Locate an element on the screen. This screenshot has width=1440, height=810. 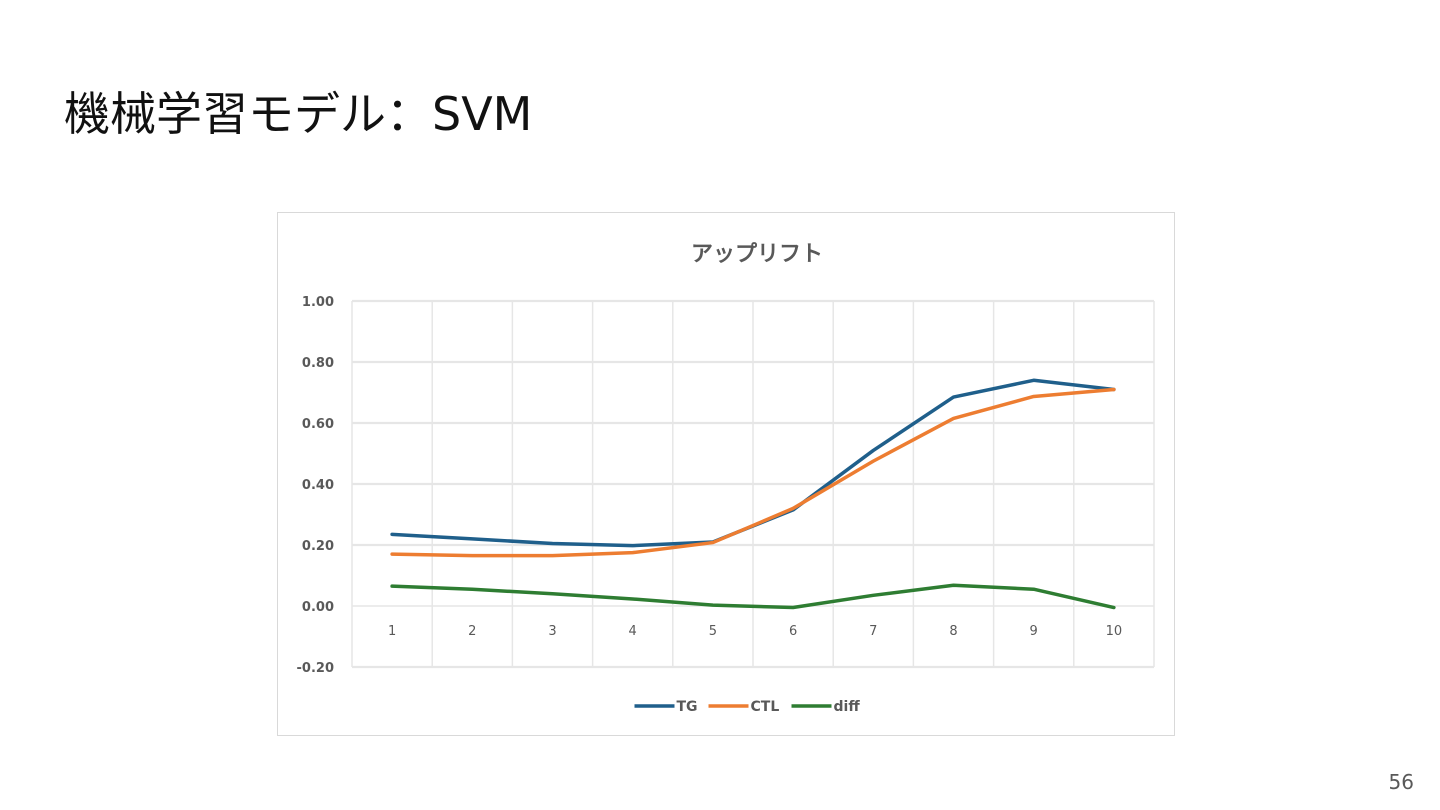
series-line-diff is located at coordinates (753, 596).